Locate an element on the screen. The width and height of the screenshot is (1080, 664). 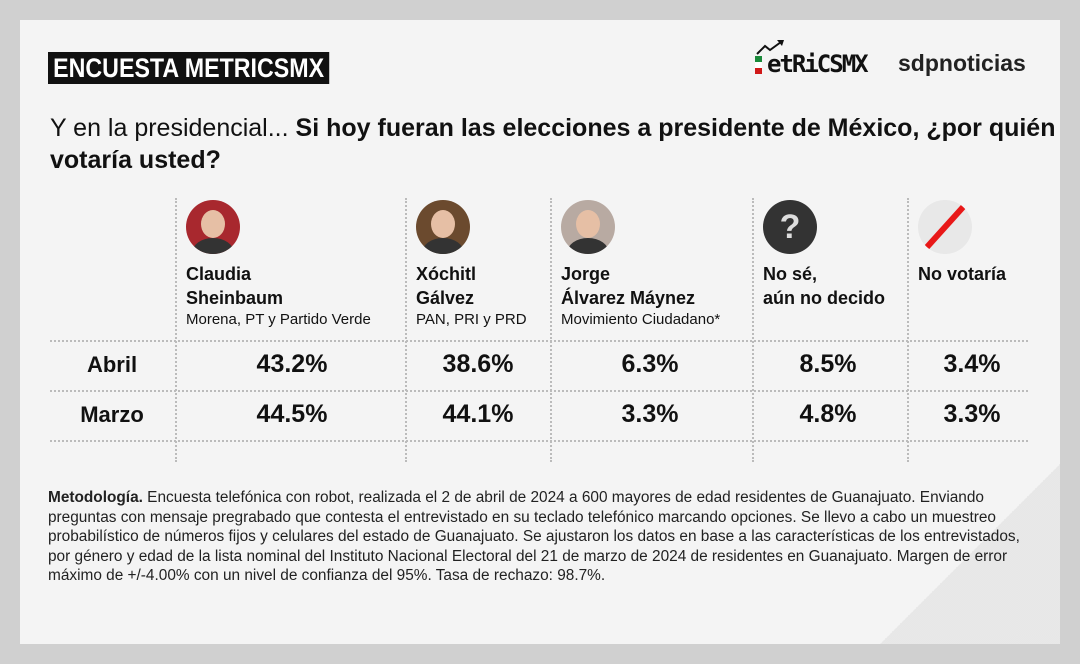
background-shine is located at coordinates (940, 534).